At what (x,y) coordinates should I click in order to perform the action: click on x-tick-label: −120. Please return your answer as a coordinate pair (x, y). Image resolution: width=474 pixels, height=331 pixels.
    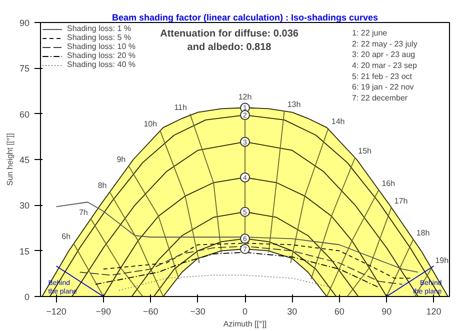
    Looking at the image, I should click on (56, 311).